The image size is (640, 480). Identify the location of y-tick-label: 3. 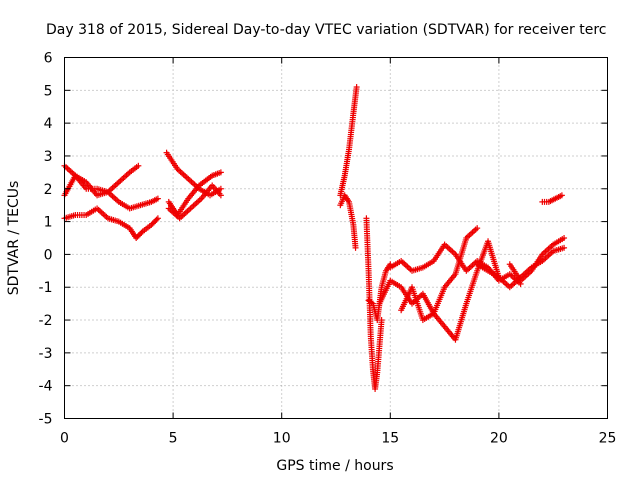
(48, 157).